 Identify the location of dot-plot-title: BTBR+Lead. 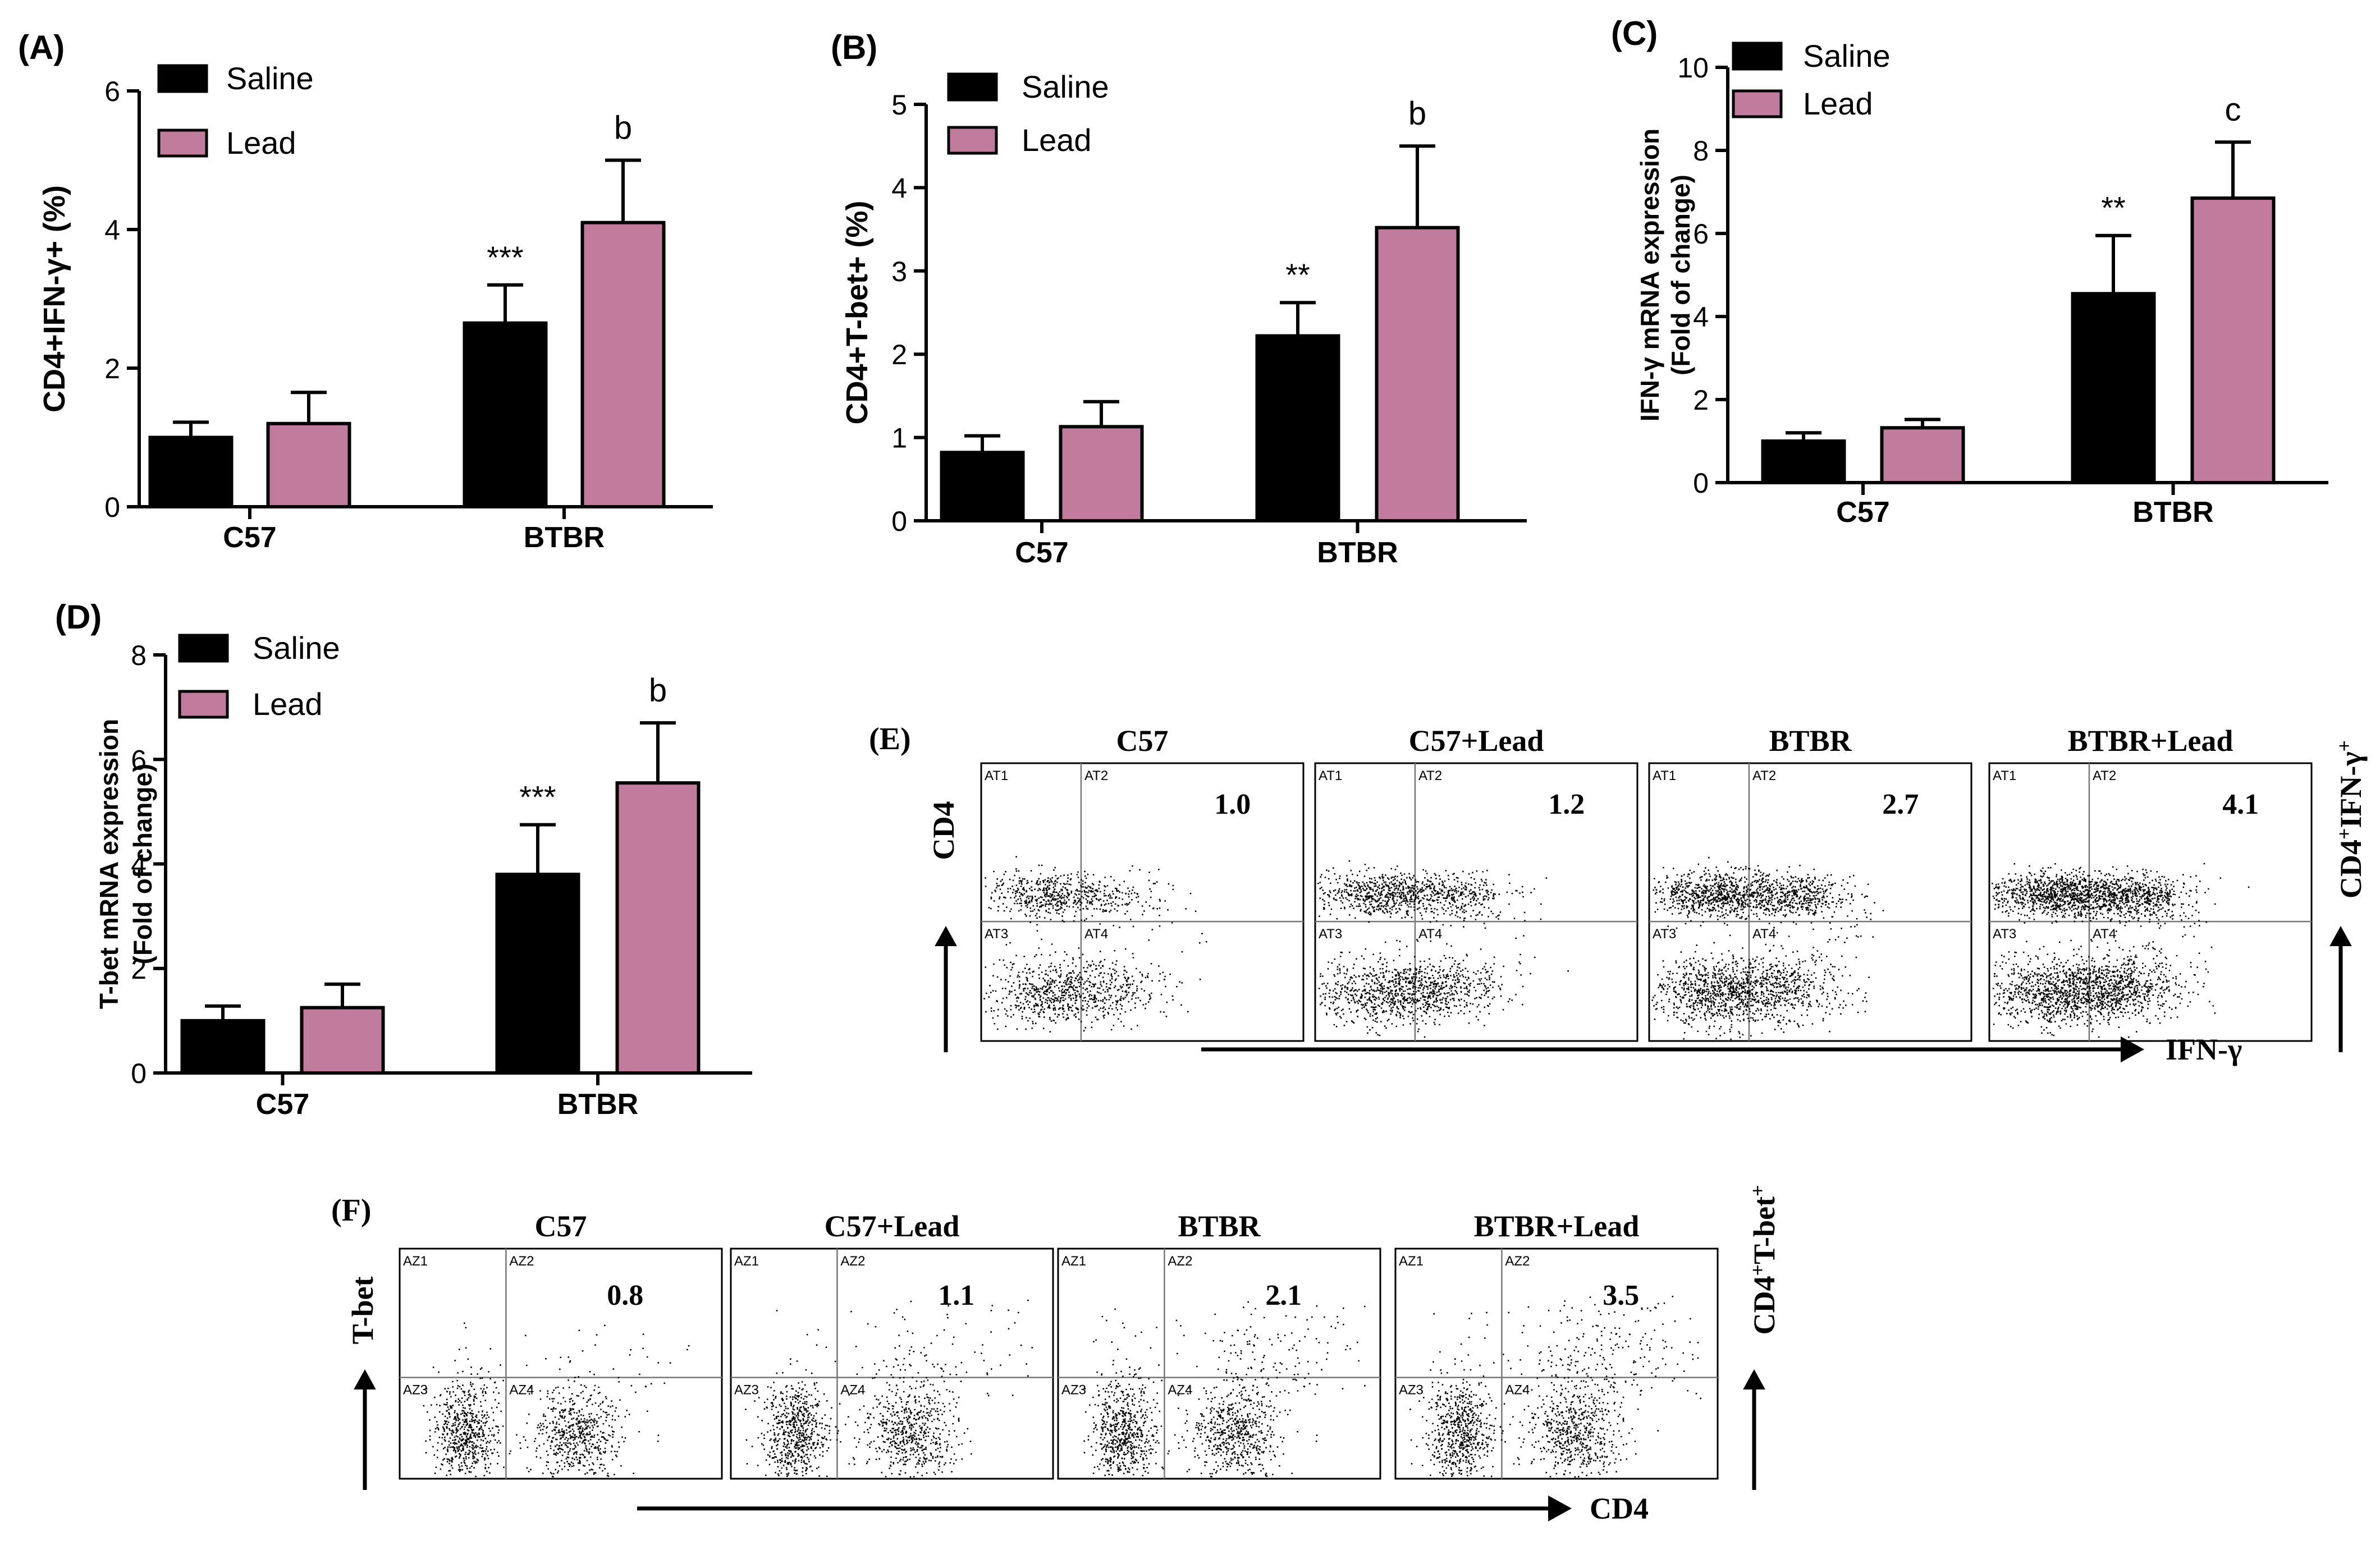
(2151, 741).